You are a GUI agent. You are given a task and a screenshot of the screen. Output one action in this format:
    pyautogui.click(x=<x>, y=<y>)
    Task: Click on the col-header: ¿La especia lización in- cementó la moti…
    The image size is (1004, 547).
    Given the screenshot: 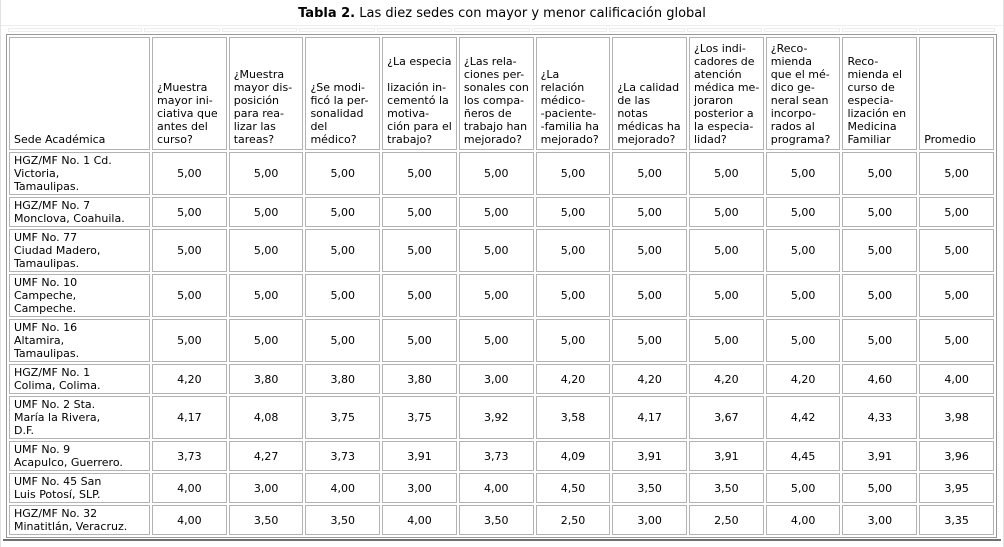 What is the action you would take?
    pyautogui.click(x=419, y=93)
    